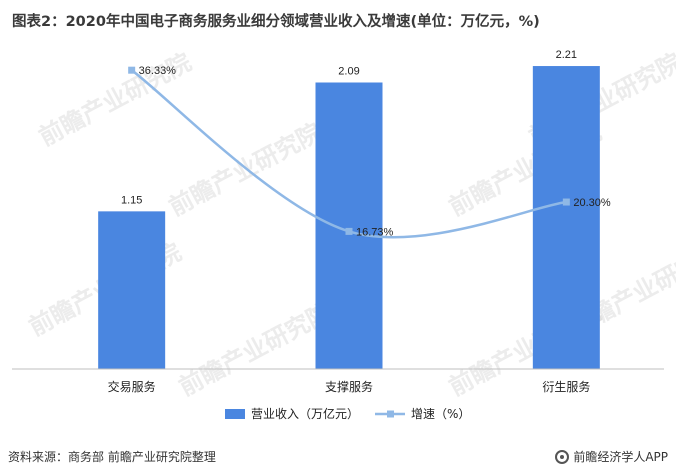 Image resolution: width=676 pixels, height=476 pixels. What do you see at coordinates (566, 55) in the screenshot?
I see `bar-value-label: 2.21` at bounding box center [566, 55].